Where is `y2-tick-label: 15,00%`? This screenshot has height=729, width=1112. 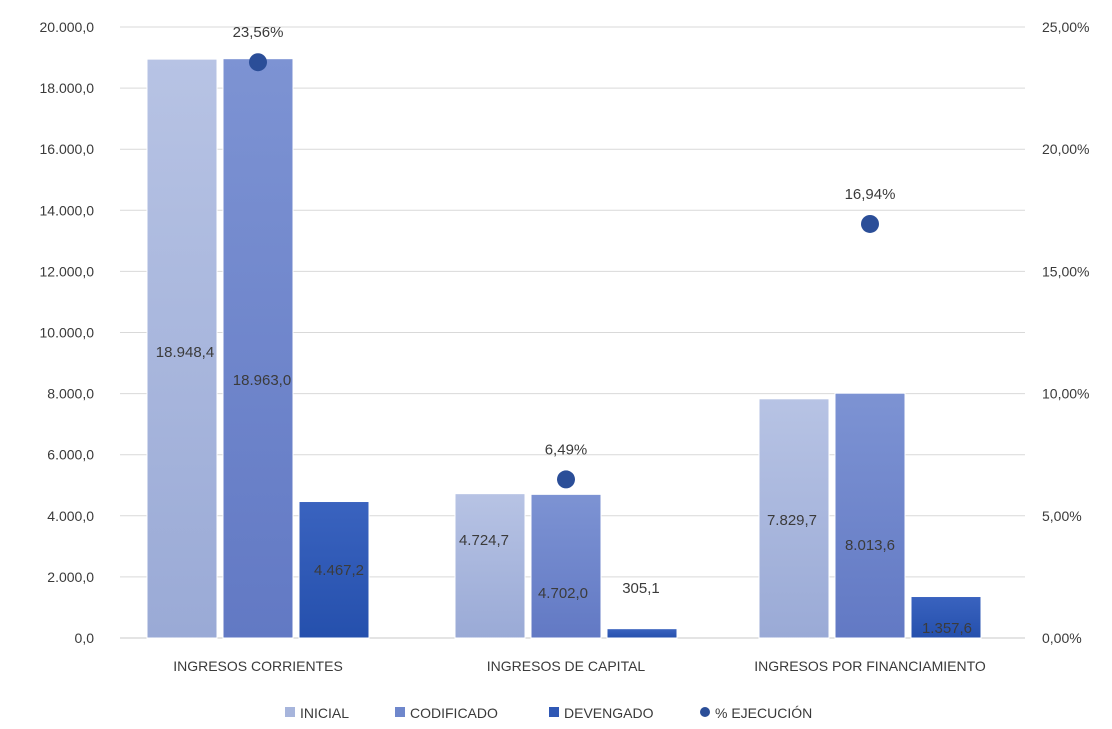
y2-tick-label: 15,00% is located at coordinates (1065, 271).